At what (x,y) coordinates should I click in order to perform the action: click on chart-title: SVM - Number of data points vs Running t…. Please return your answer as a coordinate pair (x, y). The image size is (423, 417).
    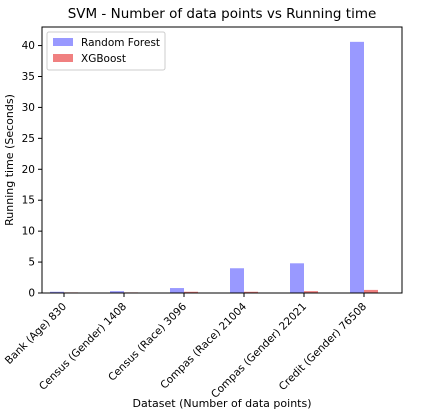
    Looking at the image, I should click on (222, 14).